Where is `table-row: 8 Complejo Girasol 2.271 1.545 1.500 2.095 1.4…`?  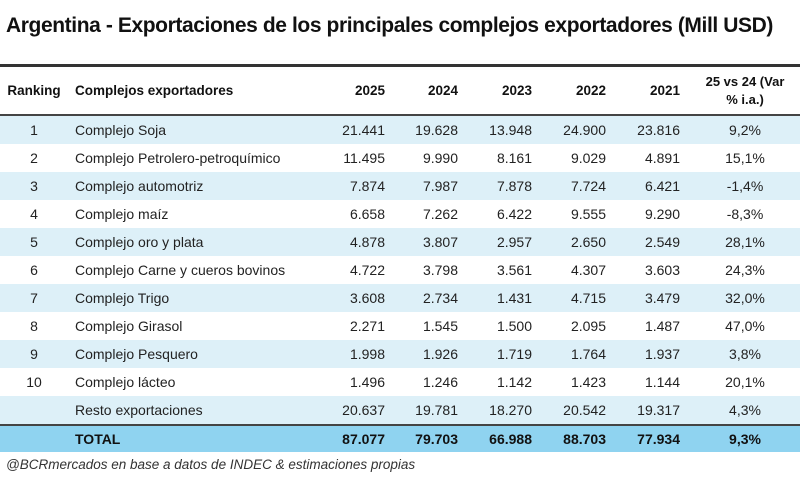 table-row: 8 Complejo Girasol 2.271 1.545 1.500 2.095 1.4… is located at coordinates (400, 326).